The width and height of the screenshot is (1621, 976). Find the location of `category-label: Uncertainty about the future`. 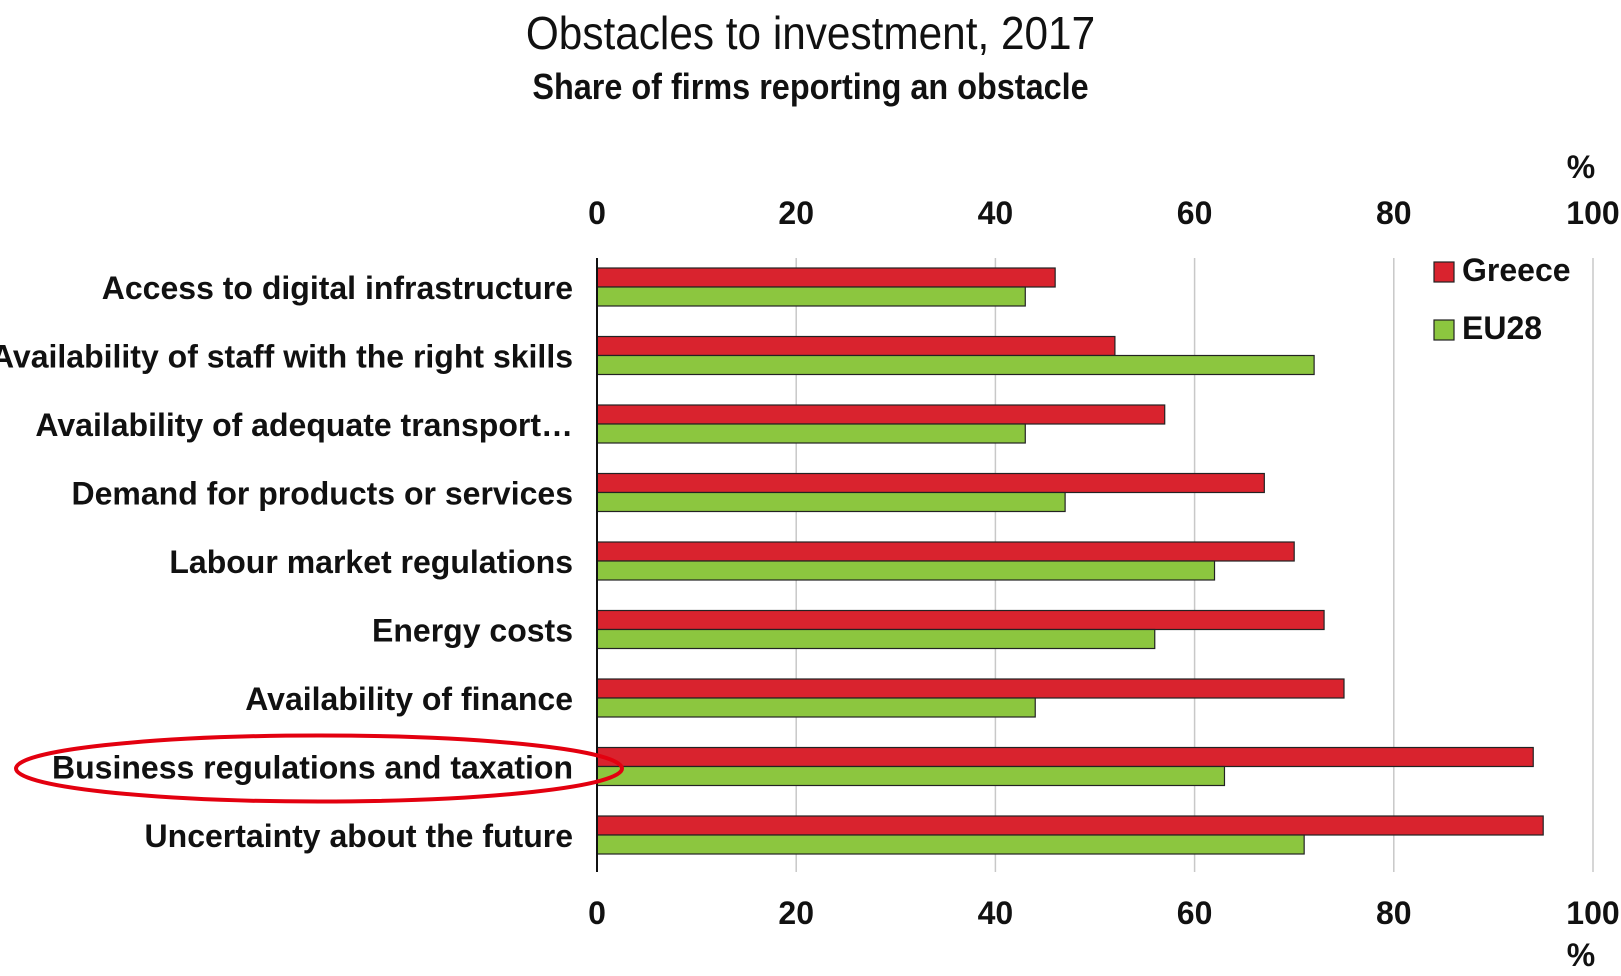

category-label: Uncertainty about the future is located at coordinates (359, 836).